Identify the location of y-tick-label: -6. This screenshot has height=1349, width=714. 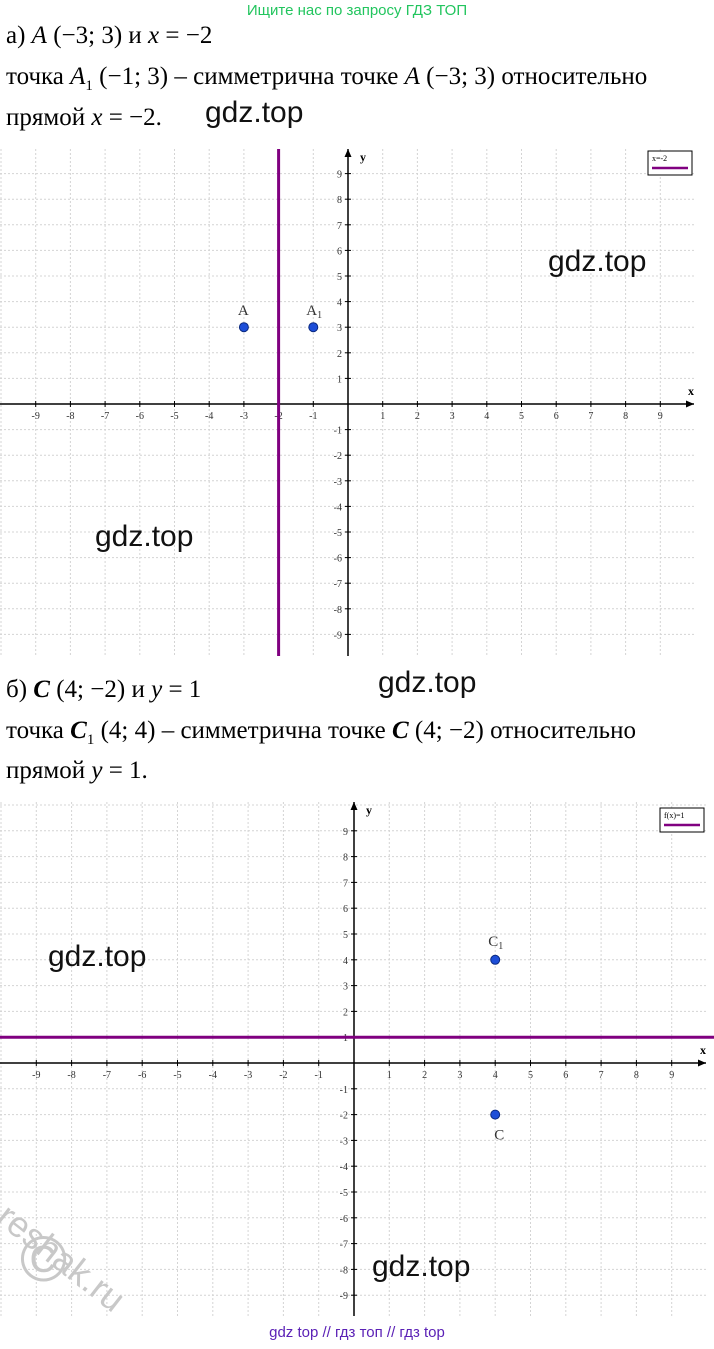
(344, 1219).